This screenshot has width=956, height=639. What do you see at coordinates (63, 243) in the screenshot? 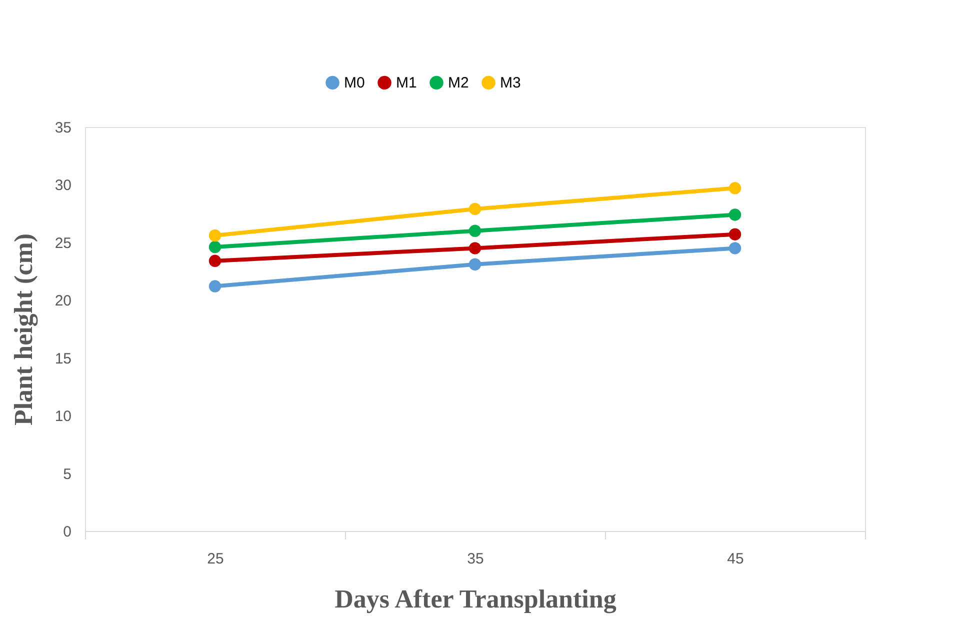
I see `y-tick-label: 25` at bounding box center [63, 243].